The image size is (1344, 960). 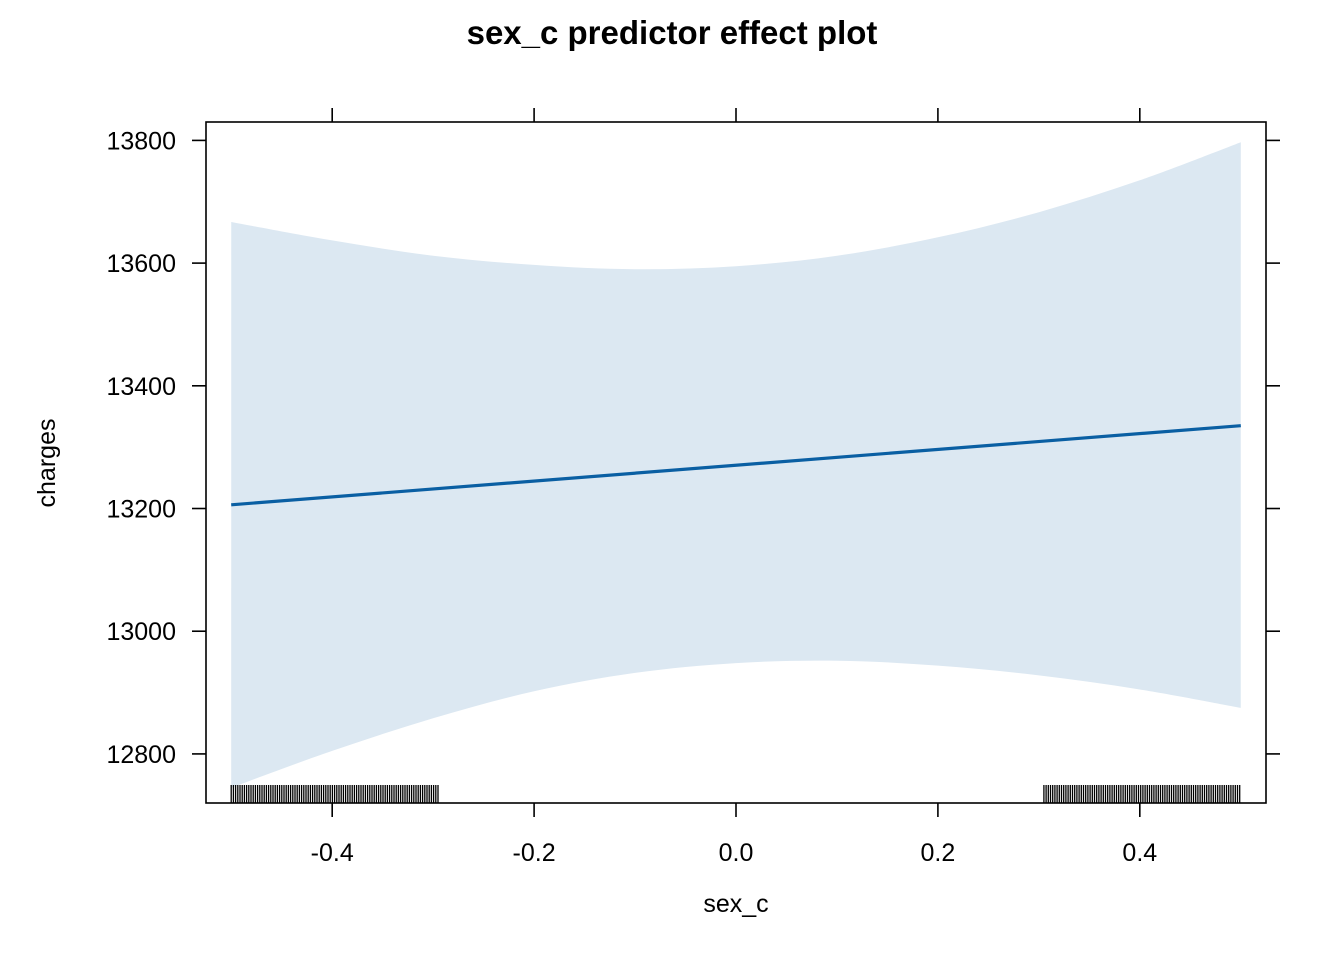 I want to click on x-tick-label: 0.0, so click(x=736, y=853).